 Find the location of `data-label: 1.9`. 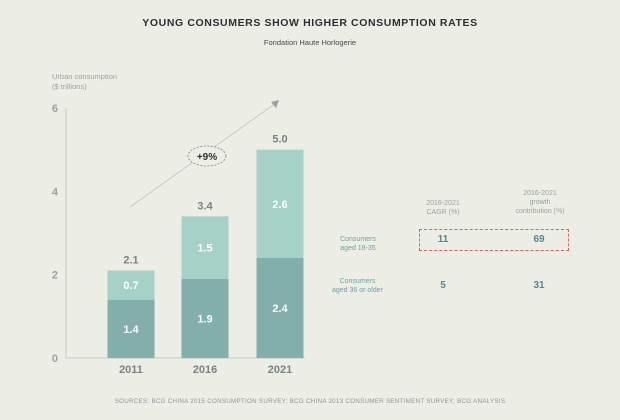

data-label: 1.9 is located at coordinates (204, 319).